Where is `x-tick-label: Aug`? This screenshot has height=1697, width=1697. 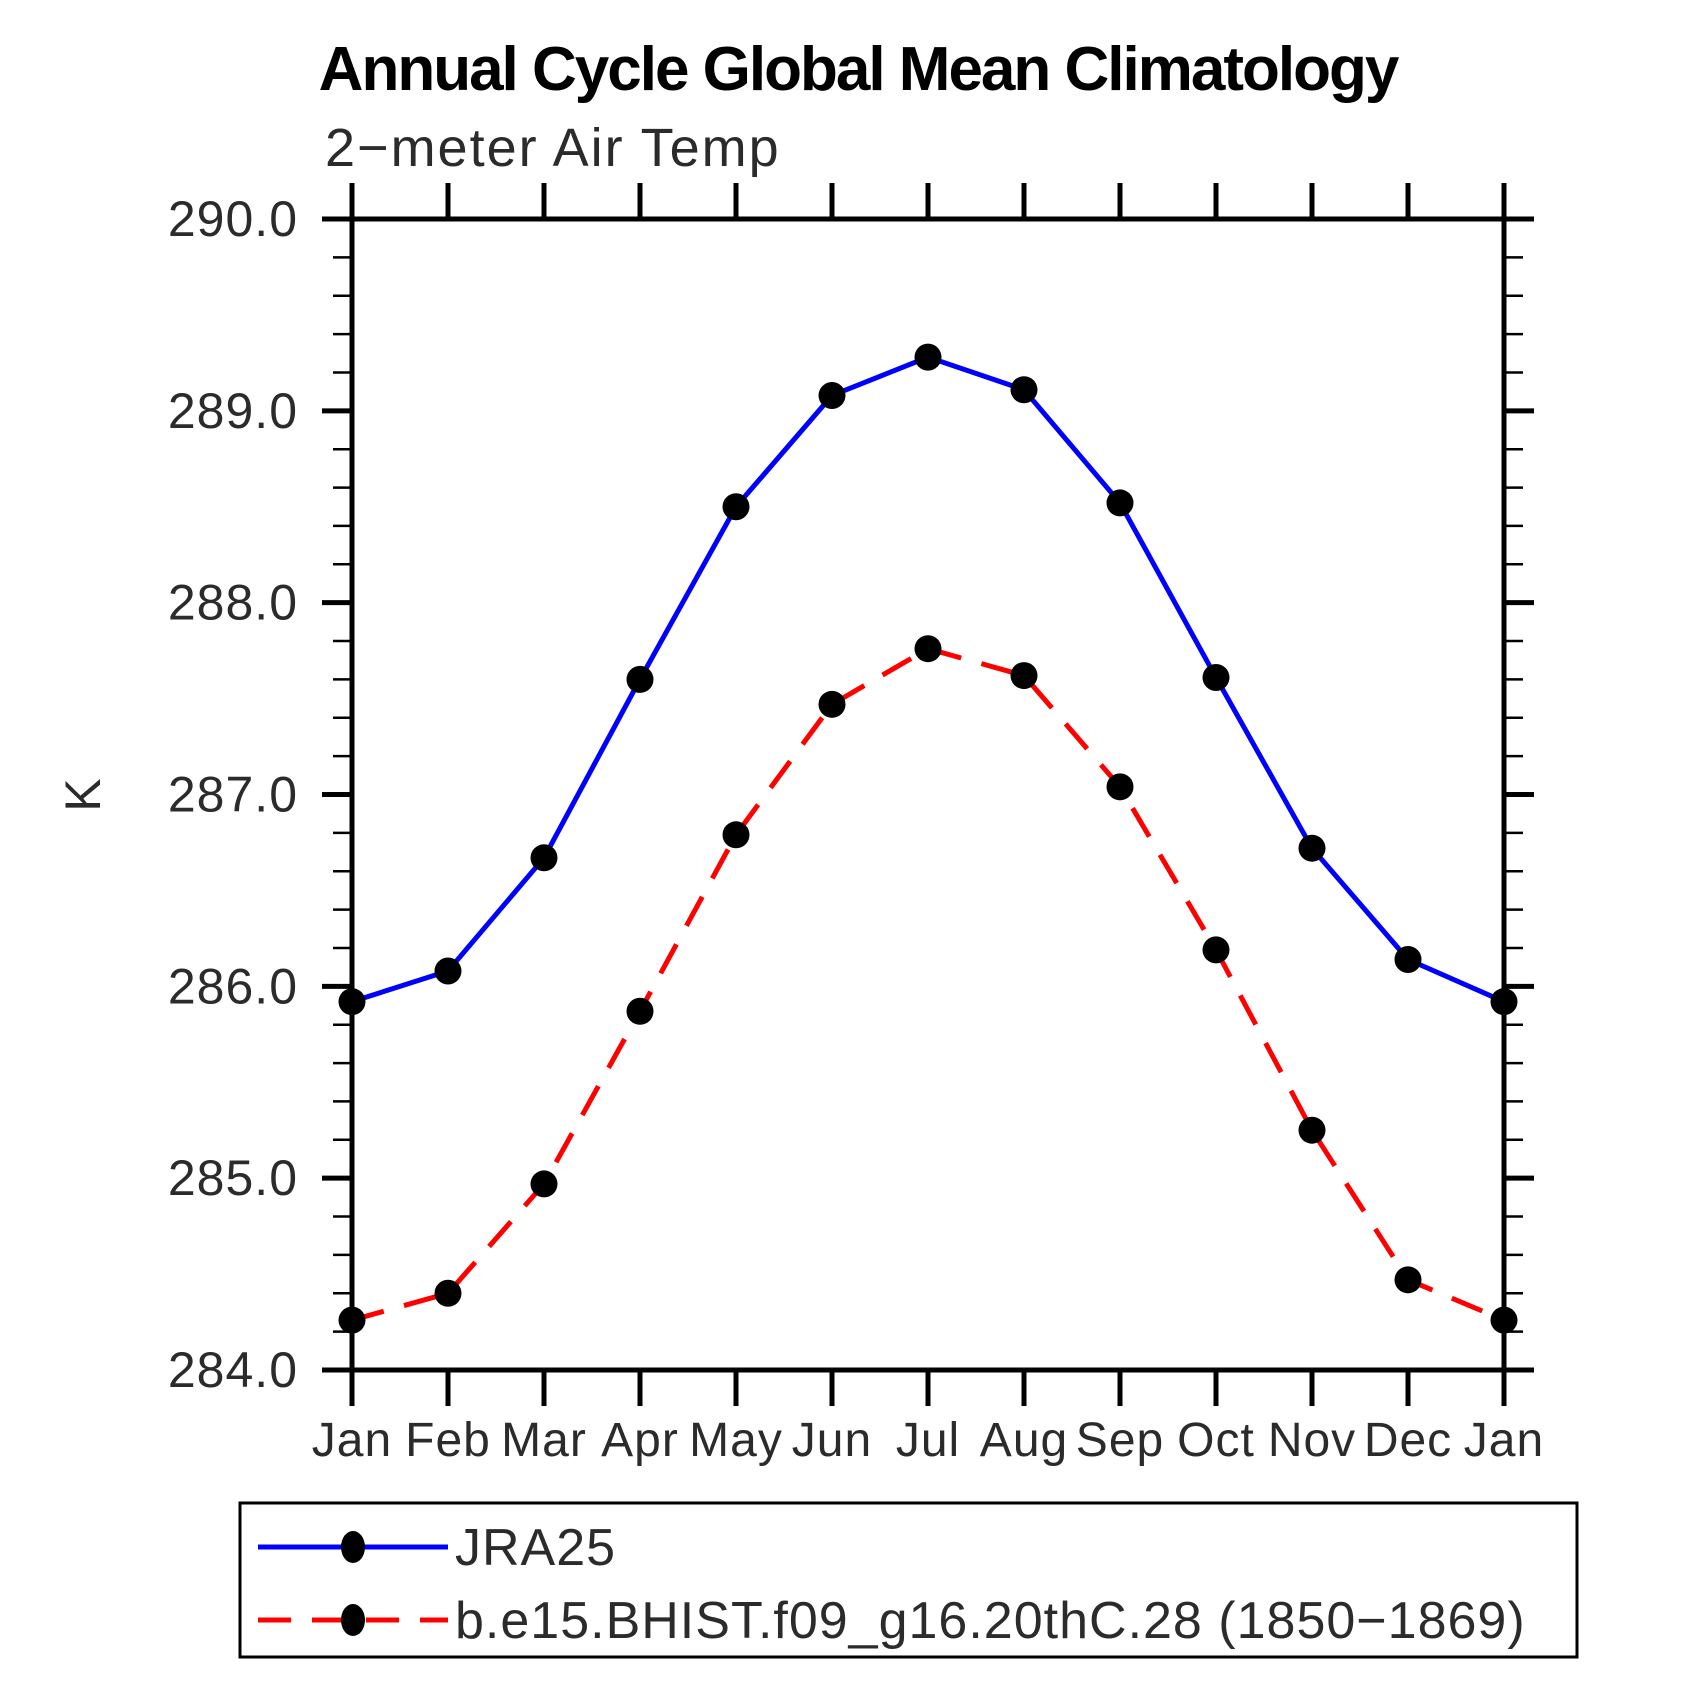 x-tick-label: Aug is located at coordinates (1024, 1440).